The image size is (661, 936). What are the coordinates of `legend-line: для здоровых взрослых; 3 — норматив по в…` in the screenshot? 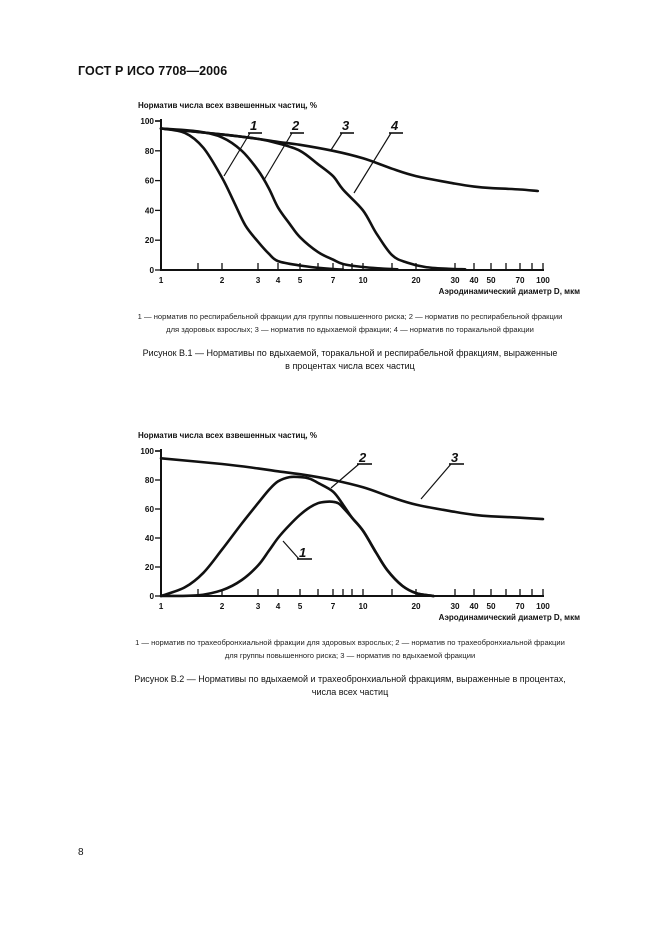 It's located at (350, 329).